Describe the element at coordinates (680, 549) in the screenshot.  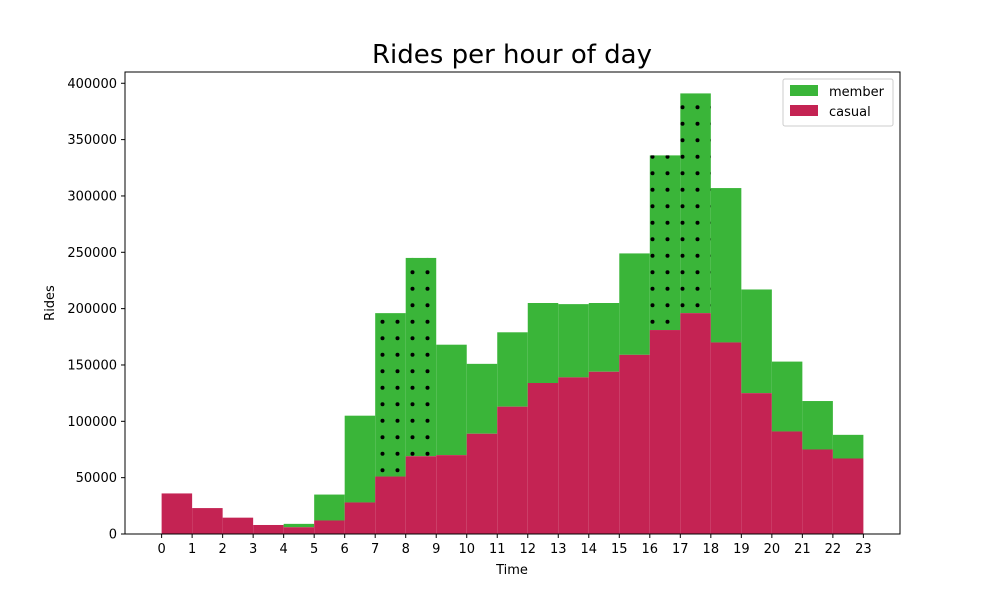
I see `x-tick-label-17: 17` at that location.